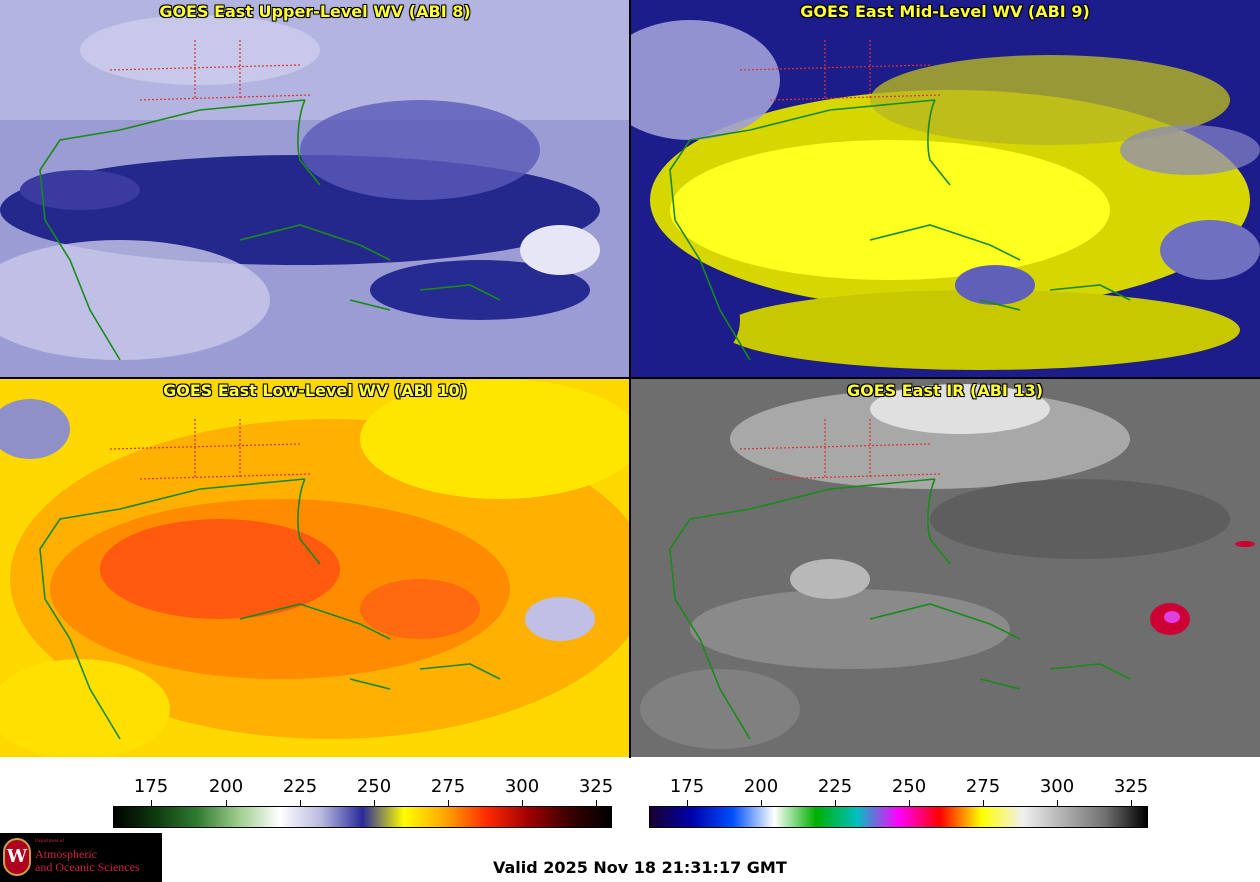 The height and width of the screenshot is (882, 1260). I want to click on wv-tick-label: 175, so click(151, 786).